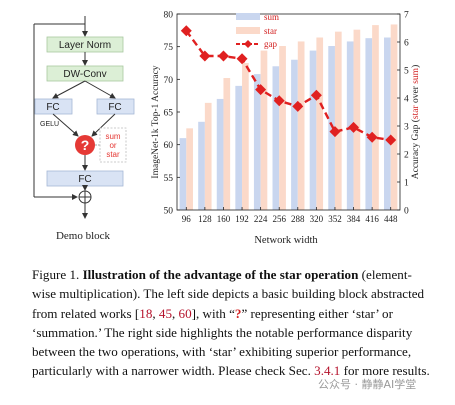  Describe the element at coordinates (224, 219) in the screenshot. I see `x-tick-label: 160` at that location.